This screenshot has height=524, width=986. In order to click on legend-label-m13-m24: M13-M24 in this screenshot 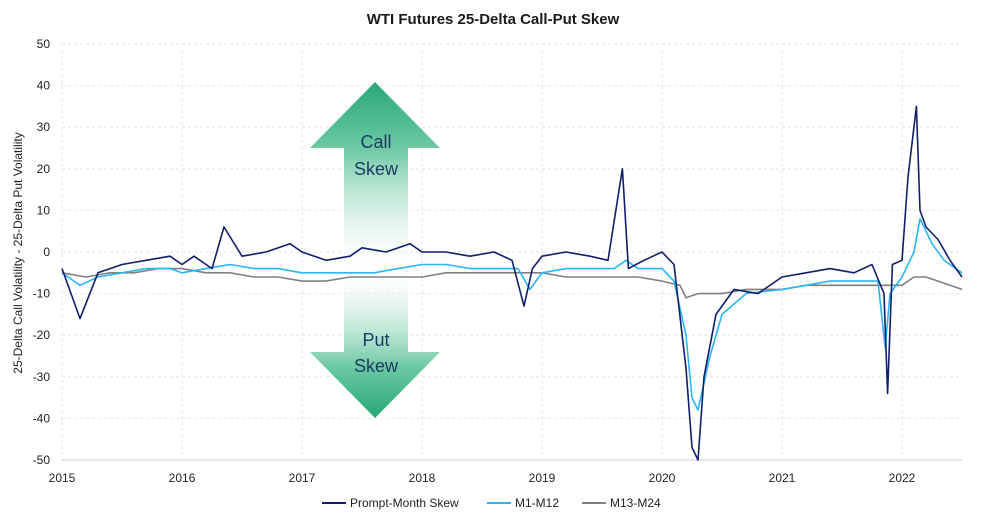, I will do `click(635, 503)`.